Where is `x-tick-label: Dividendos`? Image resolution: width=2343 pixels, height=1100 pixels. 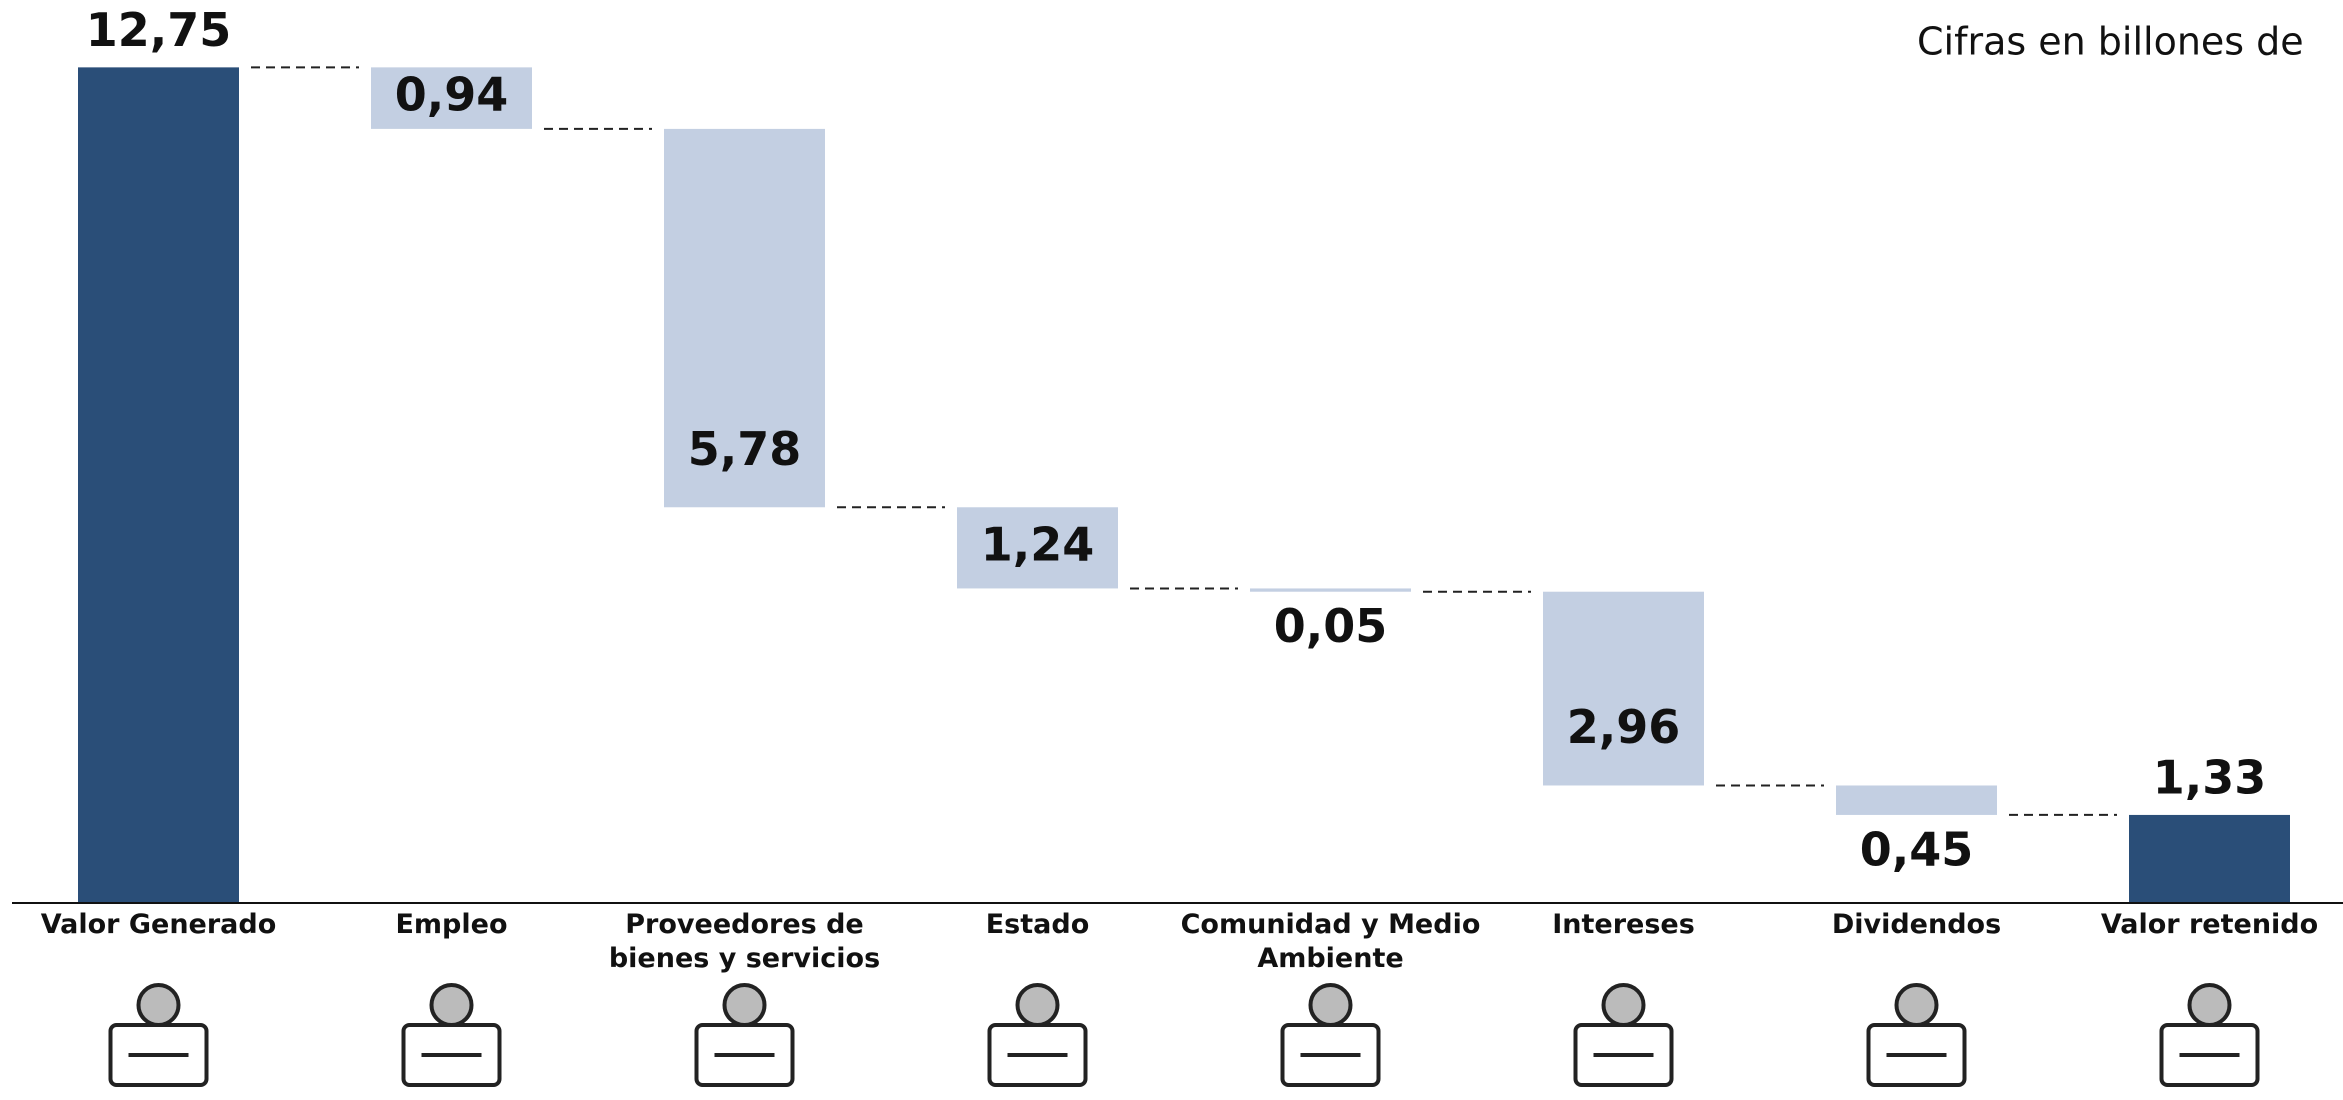 x-tick-label: Dividendos is located at coordinates (1917, 925).